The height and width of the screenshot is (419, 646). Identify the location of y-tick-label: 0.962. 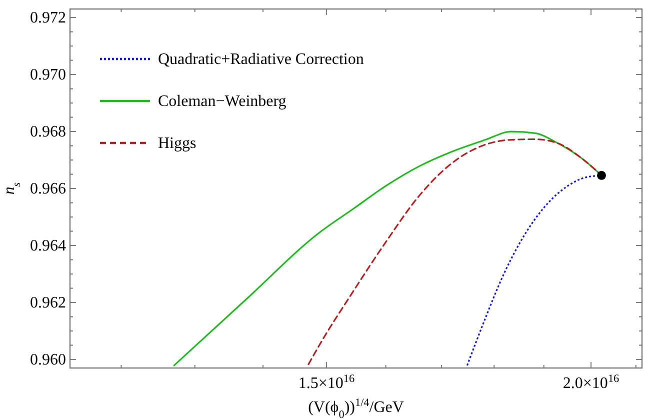
(48, 303).